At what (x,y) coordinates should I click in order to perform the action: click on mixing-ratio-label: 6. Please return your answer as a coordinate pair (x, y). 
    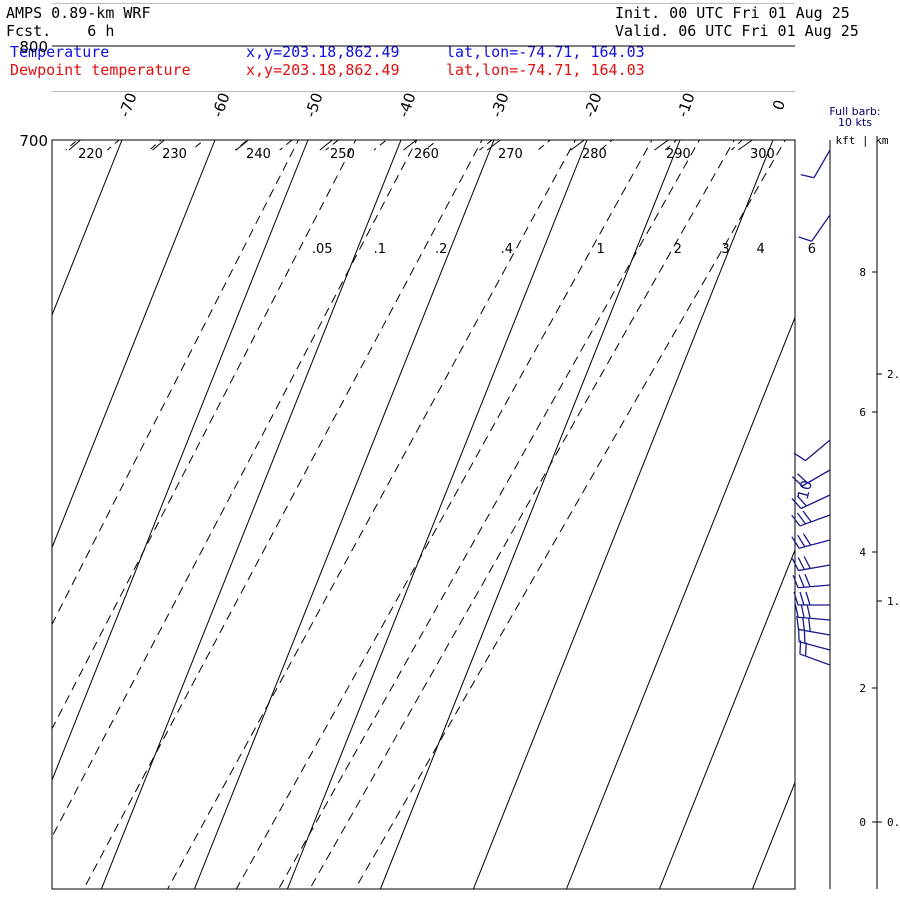
    Looking at the image, I should click on (812, 249).